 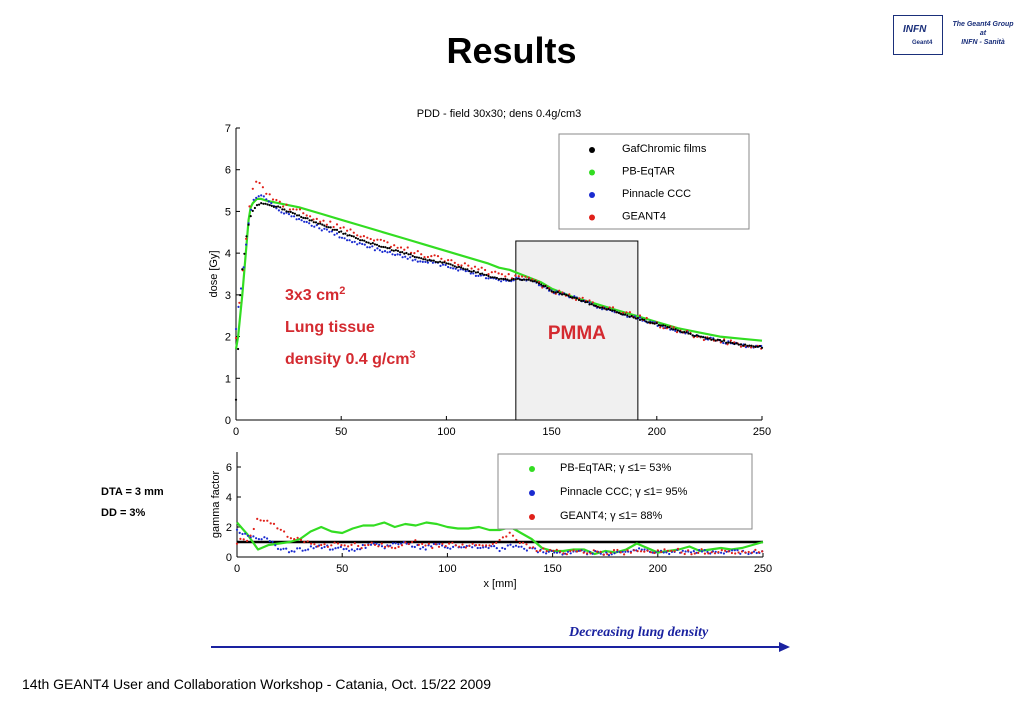 I want to click on x-tick-label: 0, so click(x=237, y=569).